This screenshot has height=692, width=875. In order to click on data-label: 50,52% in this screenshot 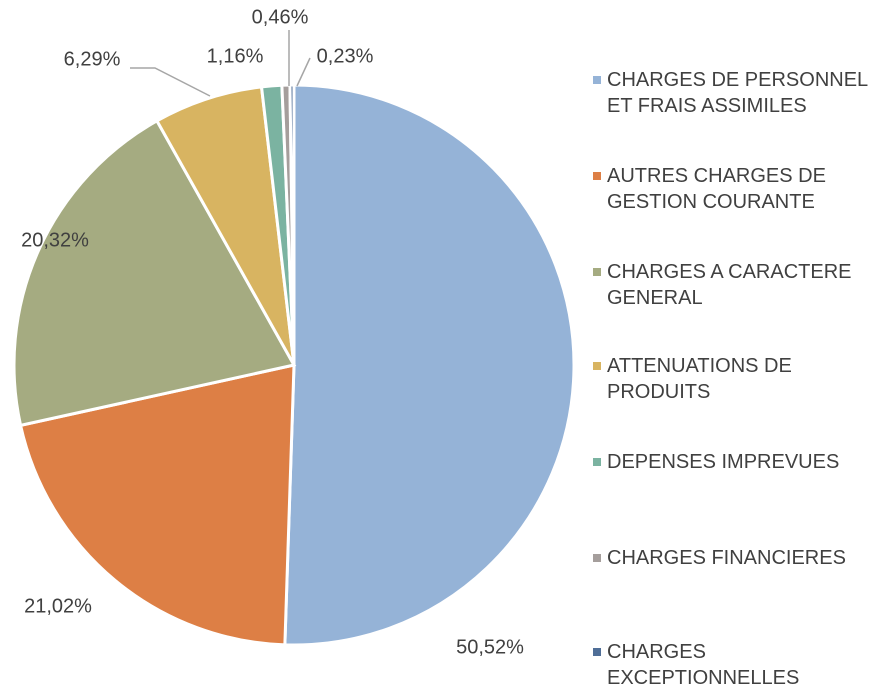, I will do `click(490, 647)`.